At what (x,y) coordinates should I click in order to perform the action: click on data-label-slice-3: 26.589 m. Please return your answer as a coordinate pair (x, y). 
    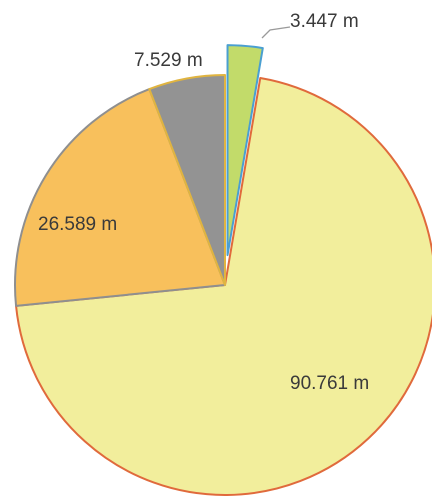
    Looking at the image, I should click on (77, 224).